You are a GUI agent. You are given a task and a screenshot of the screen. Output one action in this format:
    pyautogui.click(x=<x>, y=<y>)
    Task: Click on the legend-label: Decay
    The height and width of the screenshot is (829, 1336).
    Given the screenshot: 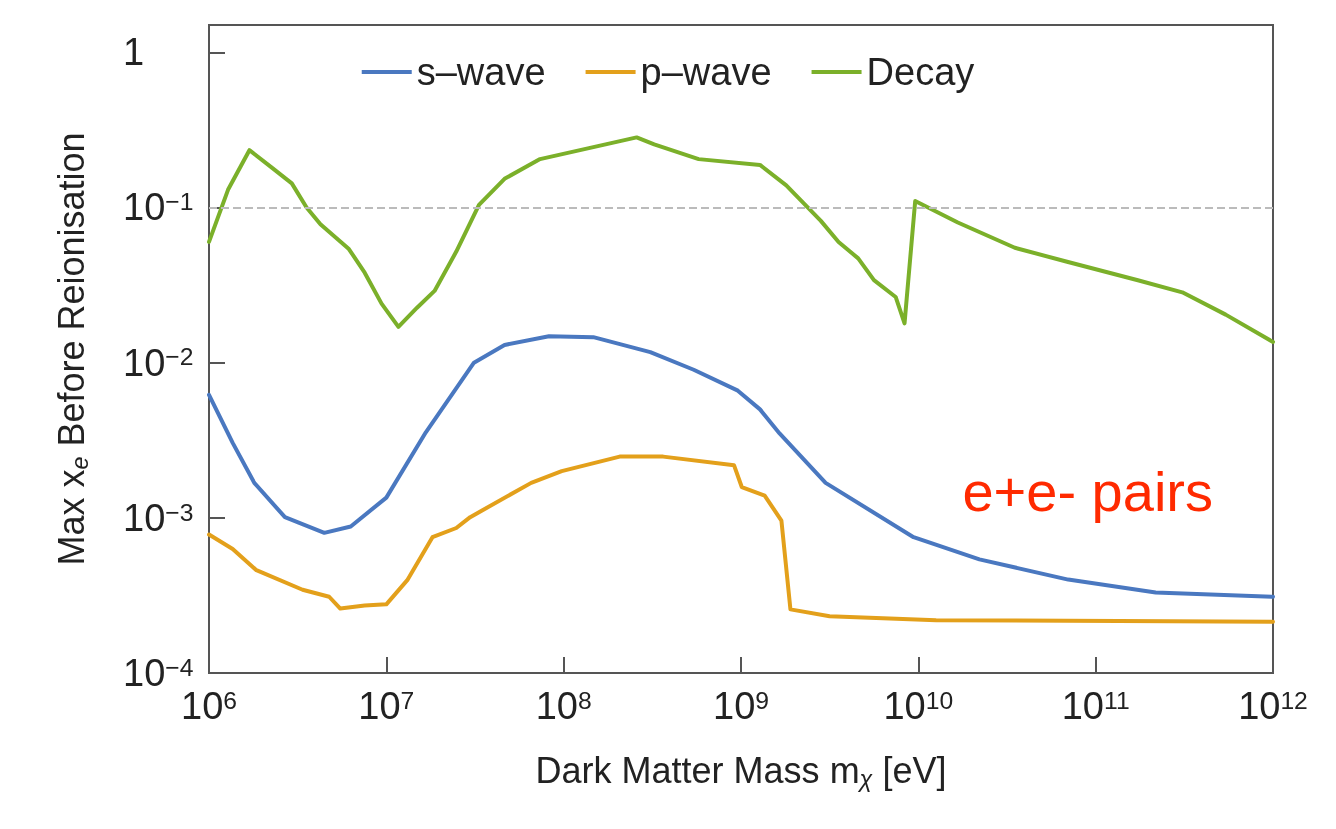 What is the action you would take?
    pyautogui.click(x=920, y=72)
    